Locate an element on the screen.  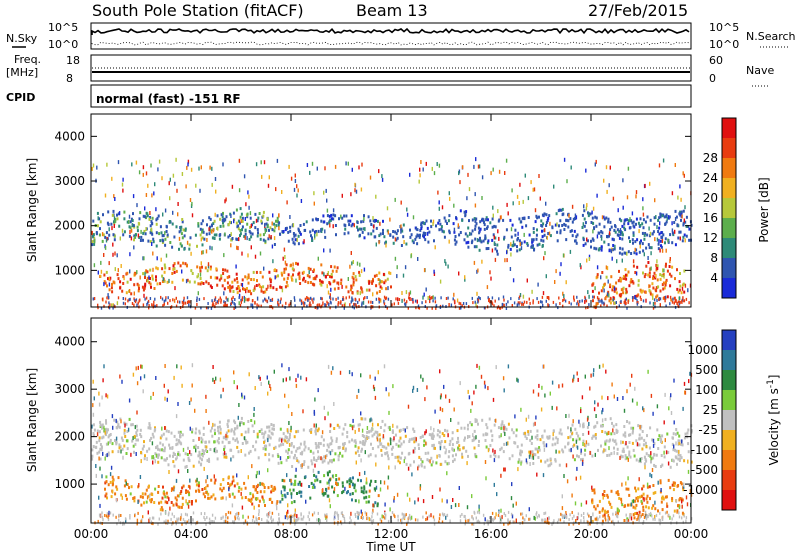
freq-panel is located at coordinates (391, 68).